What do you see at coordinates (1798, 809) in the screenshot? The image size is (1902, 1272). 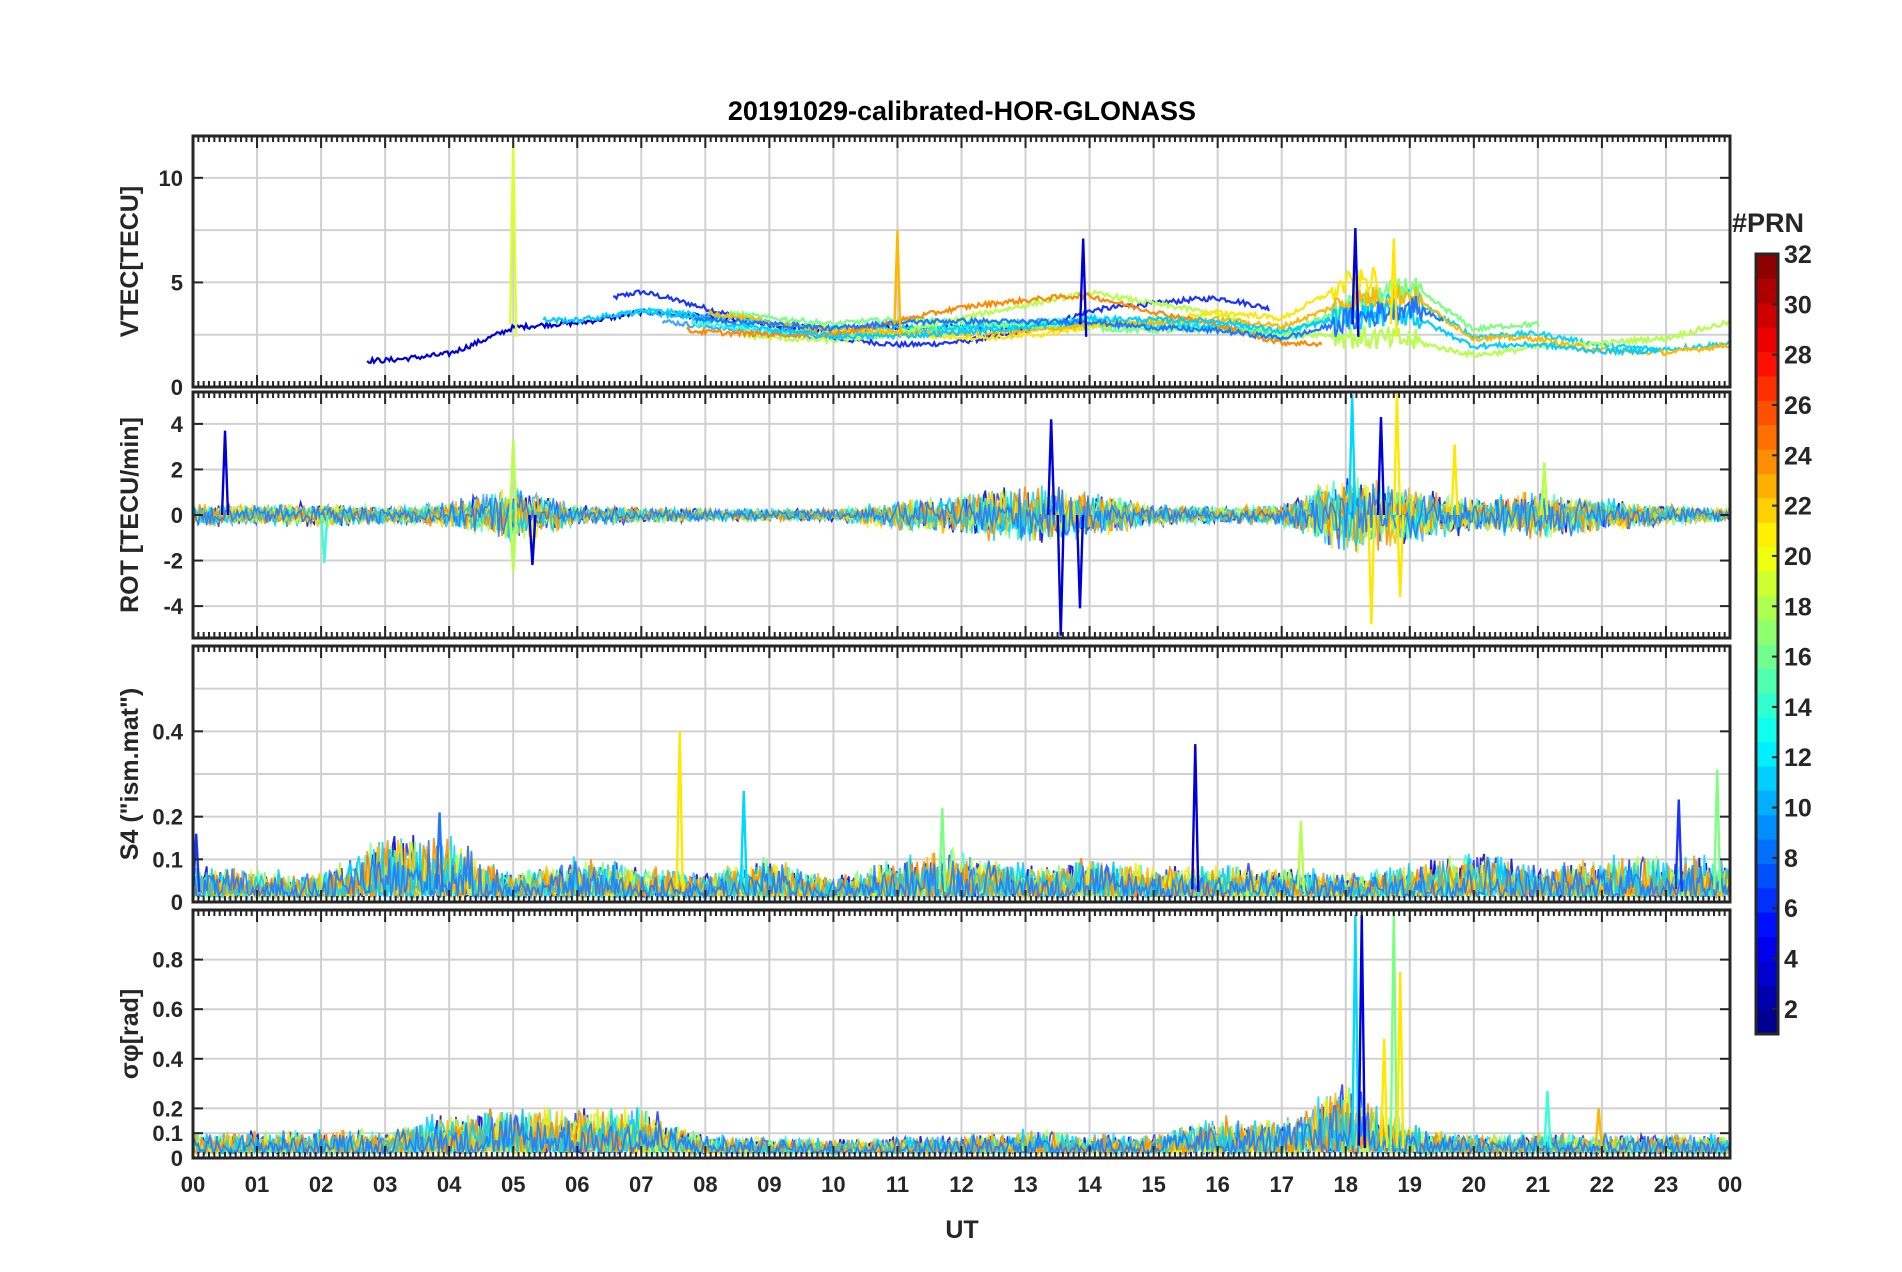 I see `colorbar-tick-label: 10` at bounding box center [1798, 809].